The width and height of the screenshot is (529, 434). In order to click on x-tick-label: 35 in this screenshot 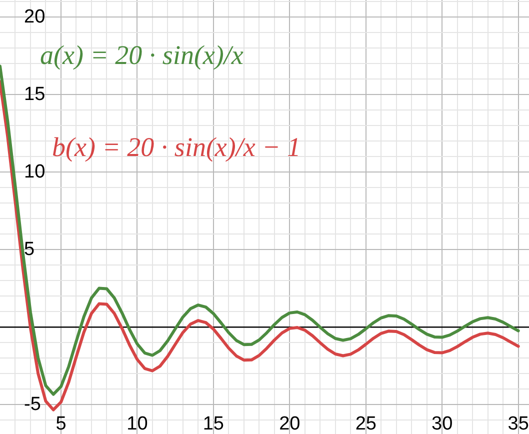, I will do `click(518, 424)`.